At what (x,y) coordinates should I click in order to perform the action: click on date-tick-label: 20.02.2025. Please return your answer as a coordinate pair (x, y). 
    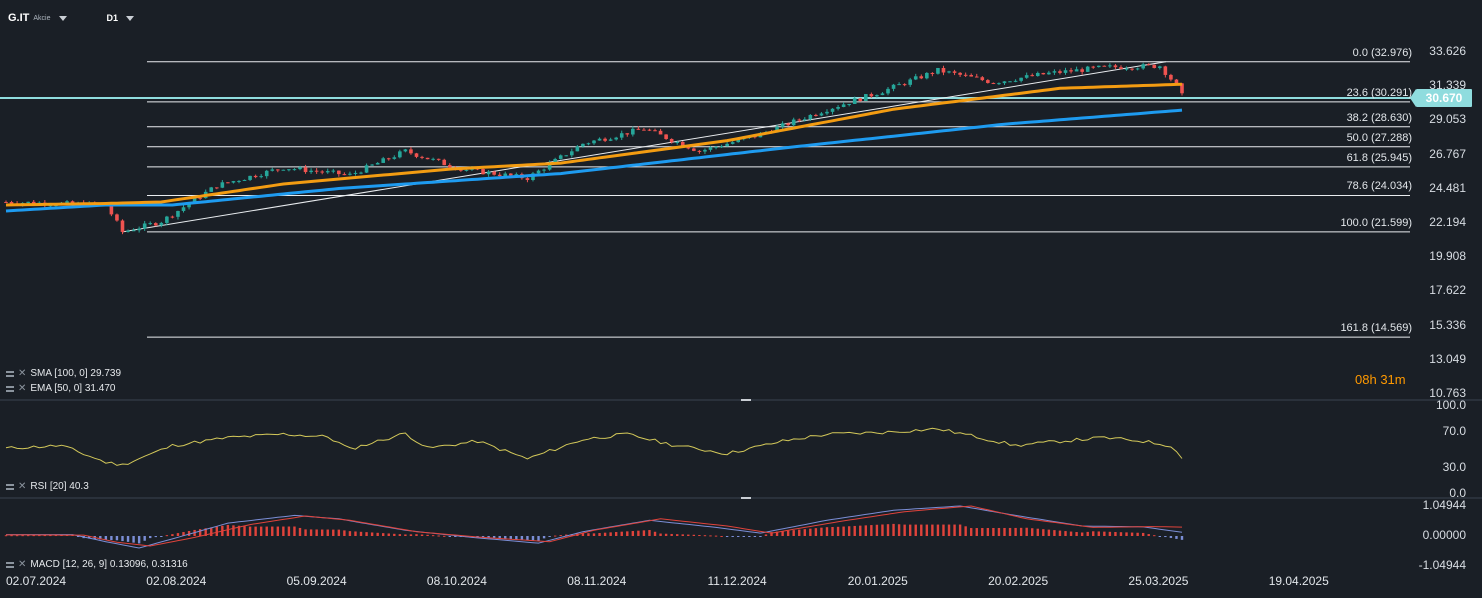
    Looking at the image, I should click on (1018, 581).